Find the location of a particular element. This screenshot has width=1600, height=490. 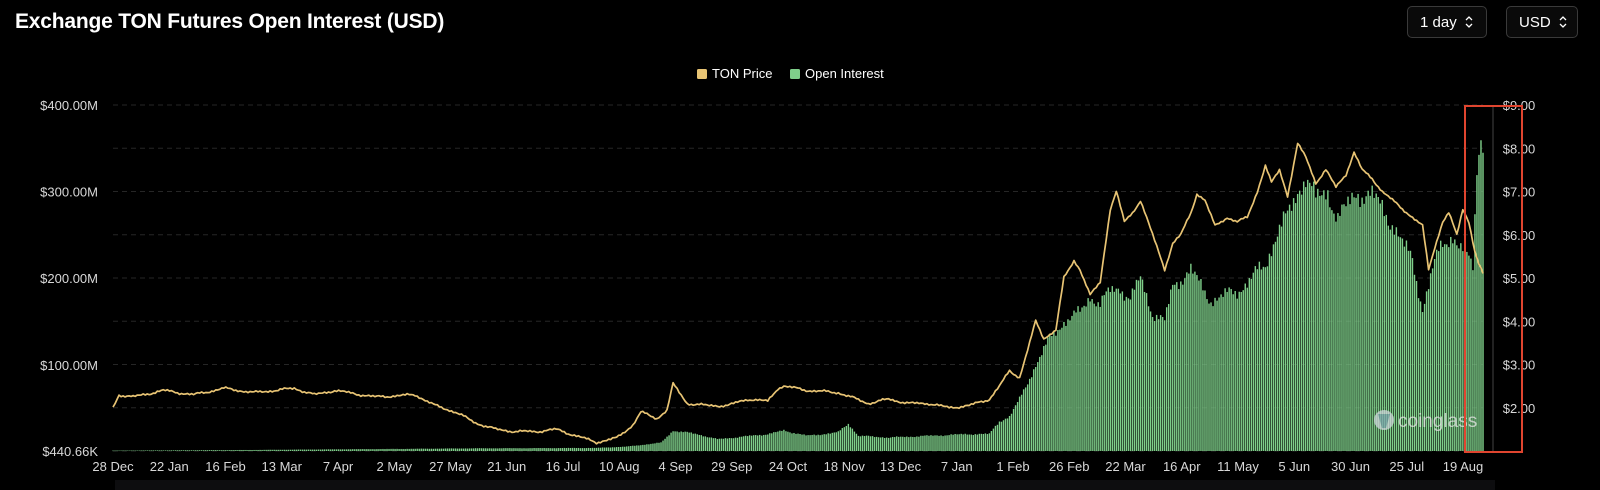

x-axis-tick-label: 18 Nov is located at coordinates (845, 466).